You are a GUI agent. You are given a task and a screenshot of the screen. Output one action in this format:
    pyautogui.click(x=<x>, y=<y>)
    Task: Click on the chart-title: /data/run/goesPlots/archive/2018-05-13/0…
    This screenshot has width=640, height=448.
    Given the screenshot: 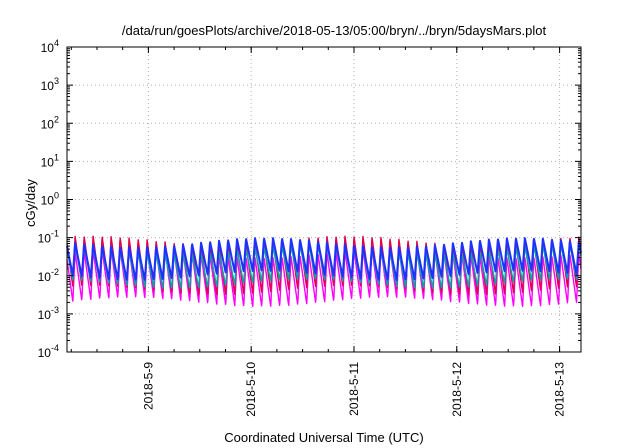 What is the action you would take?
    pyautogui.click(x=334, y=30)
    